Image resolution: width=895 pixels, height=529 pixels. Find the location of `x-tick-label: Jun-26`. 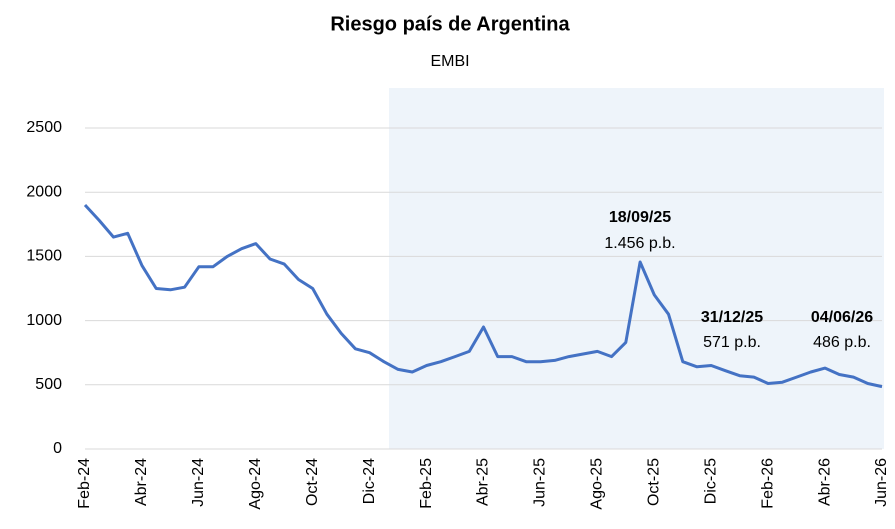

x-tick-label: Jun-26 is located at coordinates (881, 482).